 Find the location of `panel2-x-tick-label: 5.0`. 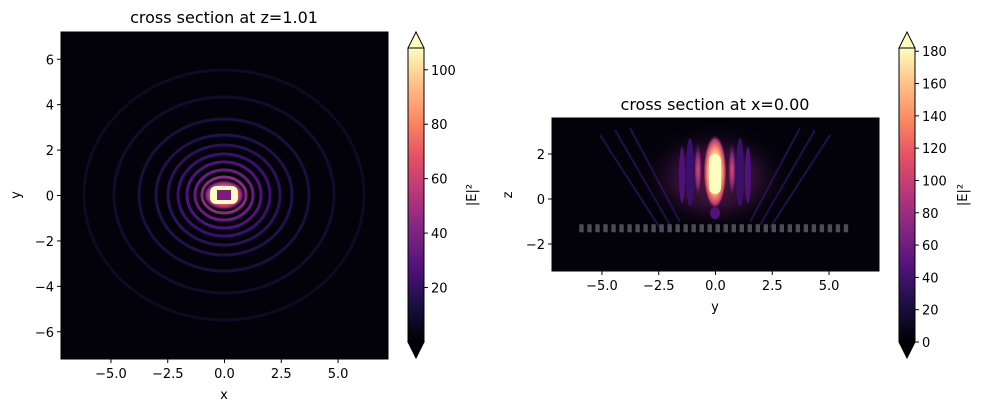

panel2-x-tick-label: 5.0 is located at coordinates (829, 286).